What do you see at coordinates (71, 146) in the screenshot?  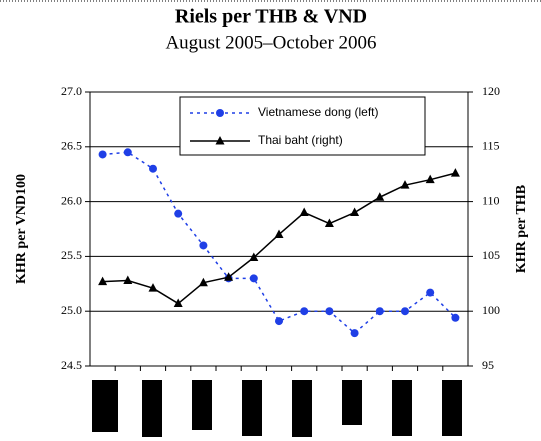 I see `y-tick-label: 26.5` at bounding box center [71, 146].